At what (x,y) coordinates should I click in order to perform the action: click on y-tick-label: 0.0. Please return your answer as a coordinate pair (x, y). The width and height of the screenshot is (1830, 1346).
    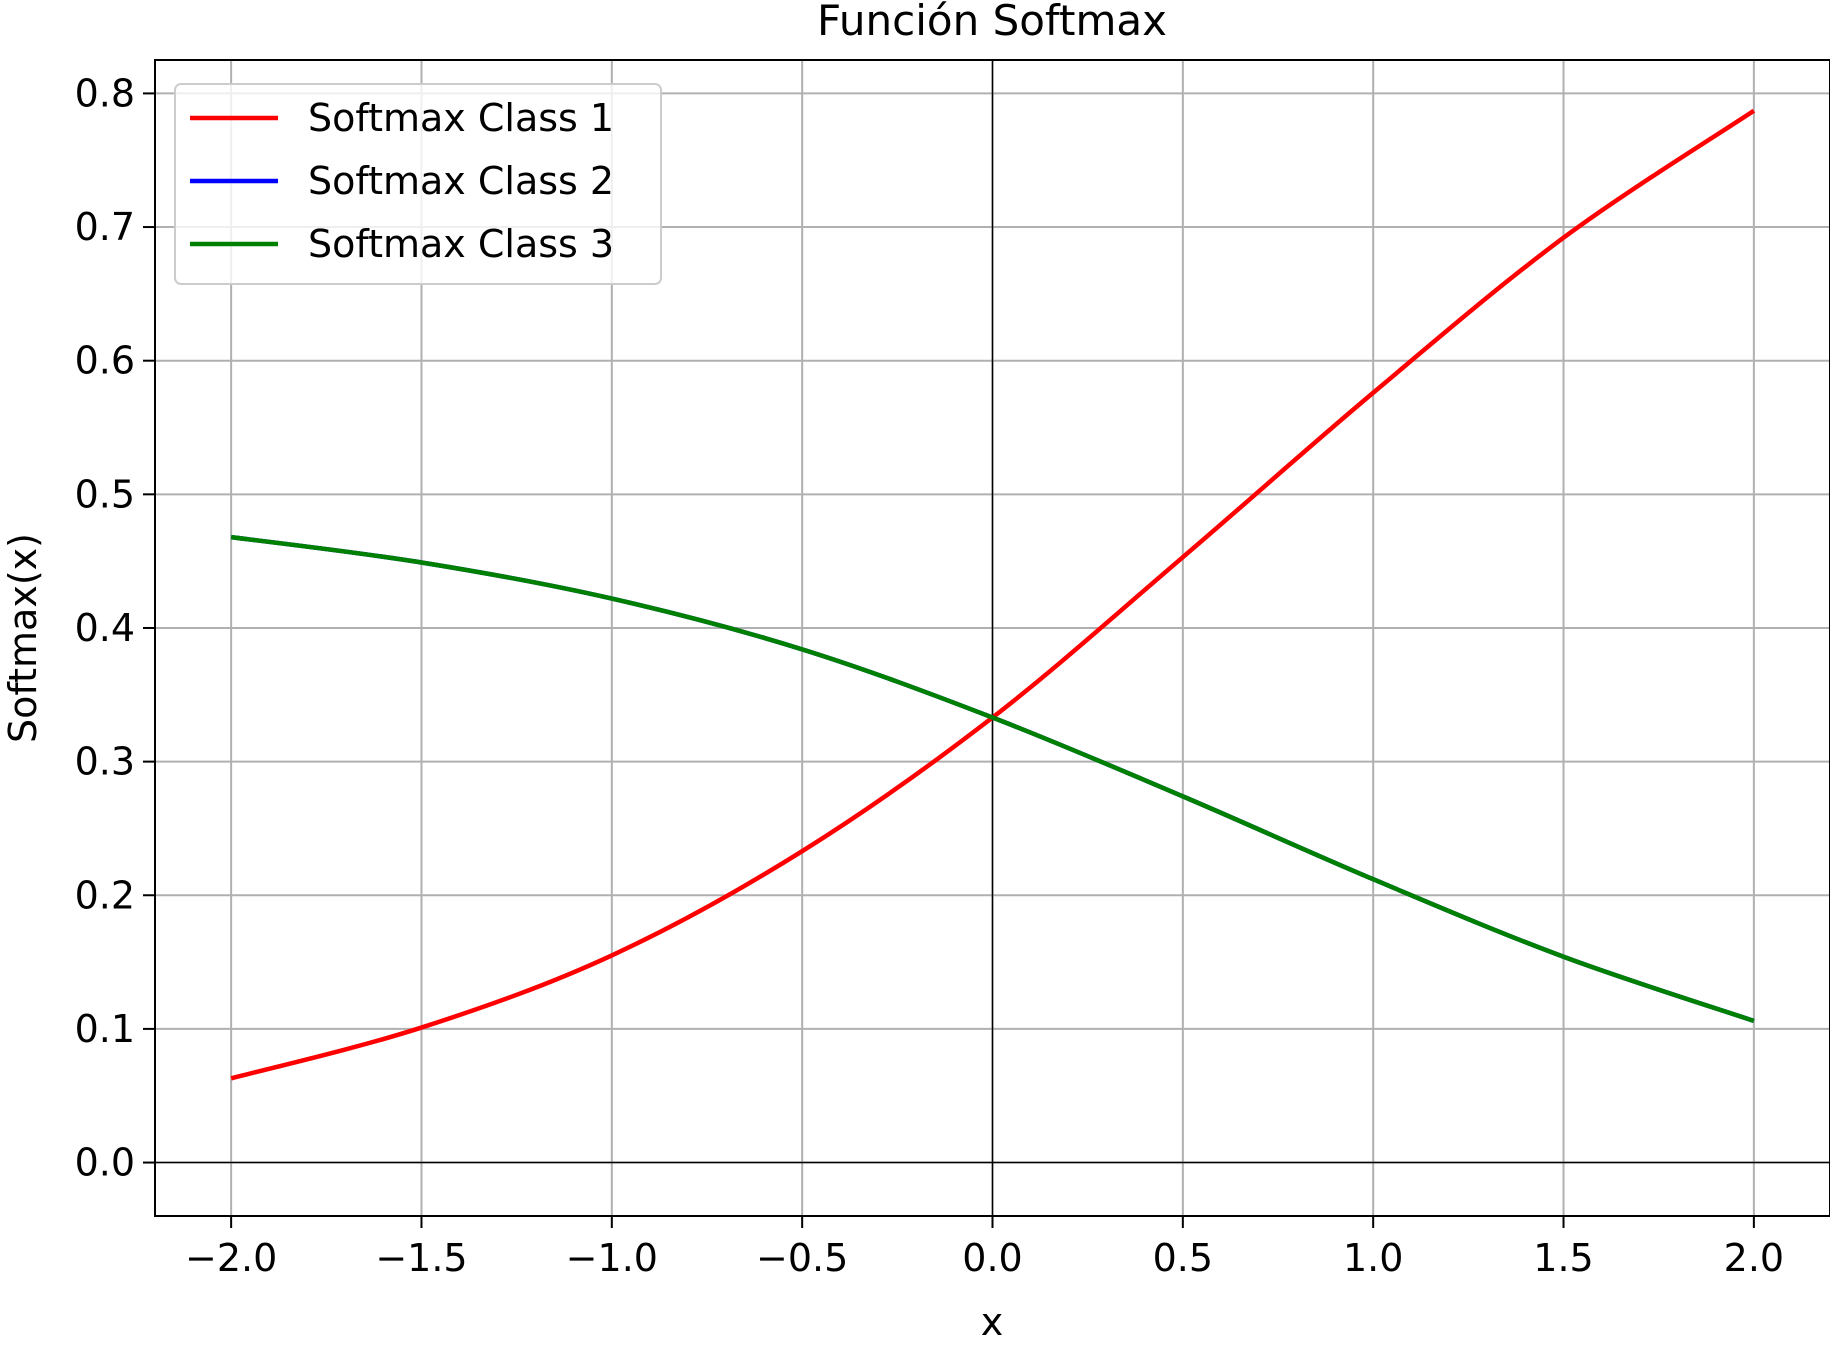
    Looking at the image, I should click on (105, 1163).